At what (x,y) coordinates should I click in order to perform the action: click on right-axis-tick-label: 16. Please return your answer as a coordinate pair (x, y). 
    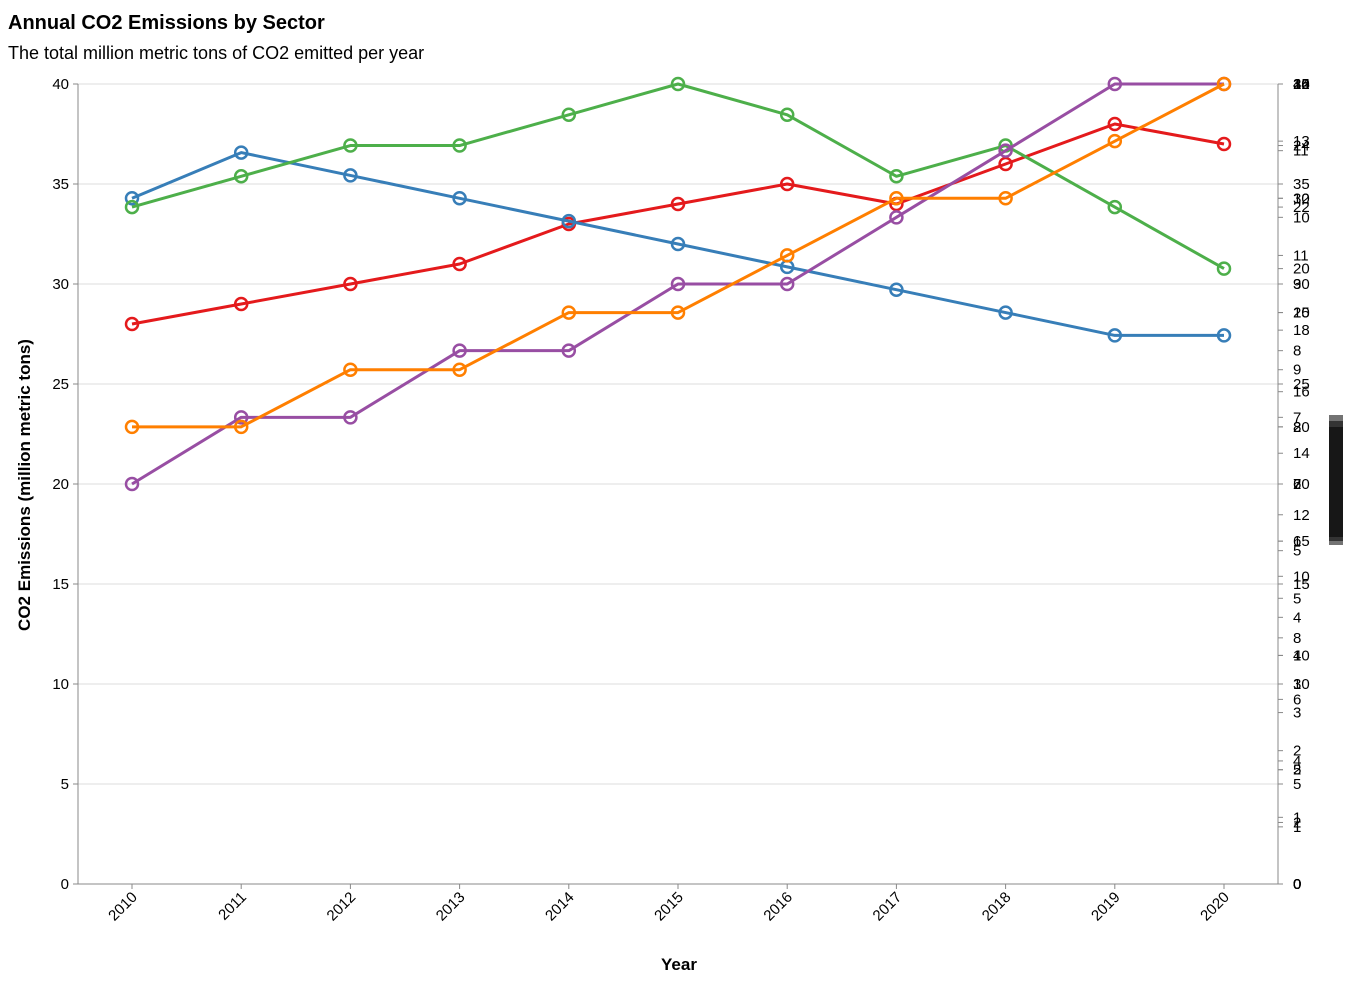
    Looking at the image, I should click on (1301, 392).